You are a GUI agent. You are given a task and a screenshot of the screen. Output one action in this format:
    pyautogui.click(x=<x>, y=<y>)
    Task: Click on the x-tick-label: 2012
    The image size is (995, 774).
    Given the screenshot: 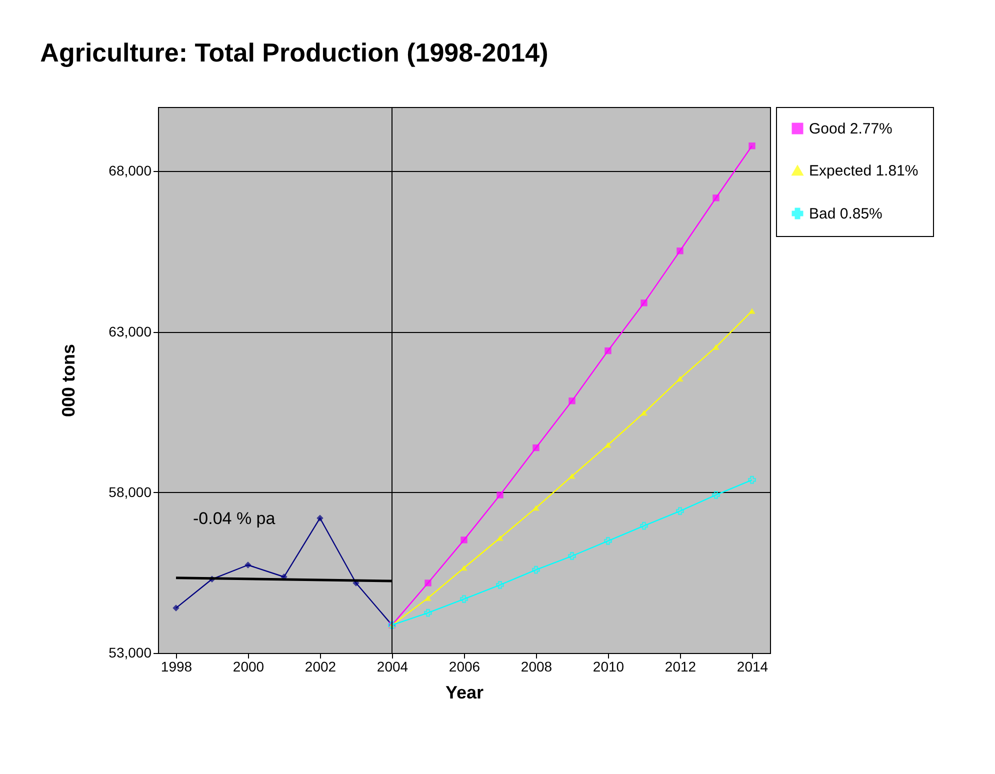 What is the action you would take?
    pyautogui.click(x=680, y=666)
    